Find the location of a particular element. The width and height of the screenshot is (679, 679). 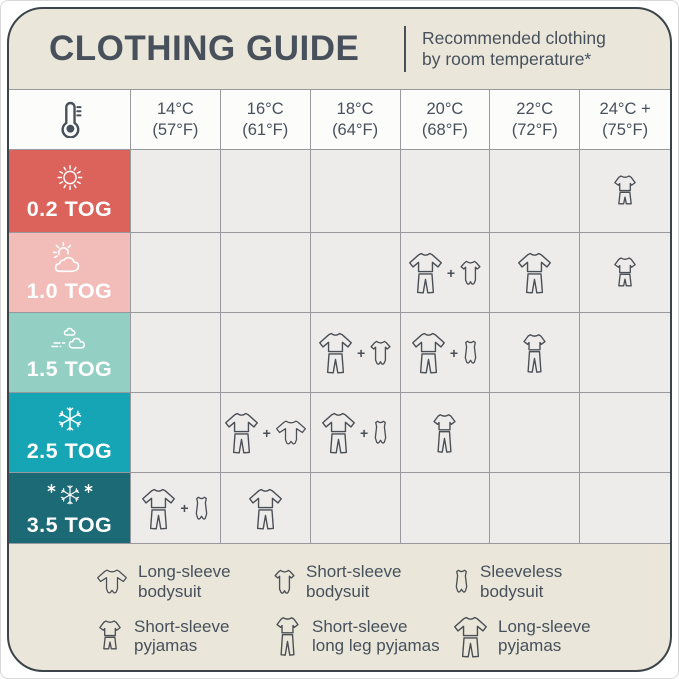

snowflakes-icon is located at coordinates (69, 494).